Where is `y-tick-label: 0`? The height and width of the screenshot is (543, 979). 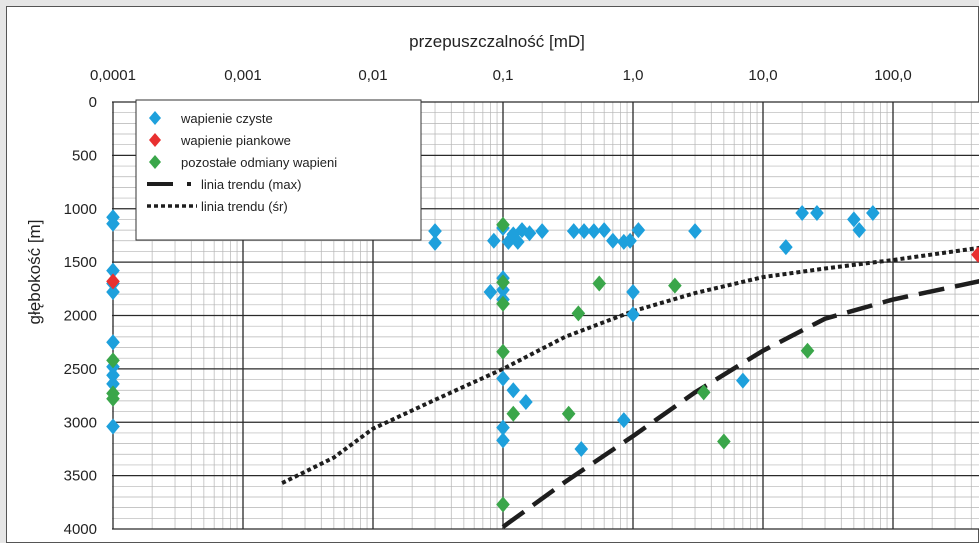 y-tick-label: 0 is located at coordinates (93, 102).